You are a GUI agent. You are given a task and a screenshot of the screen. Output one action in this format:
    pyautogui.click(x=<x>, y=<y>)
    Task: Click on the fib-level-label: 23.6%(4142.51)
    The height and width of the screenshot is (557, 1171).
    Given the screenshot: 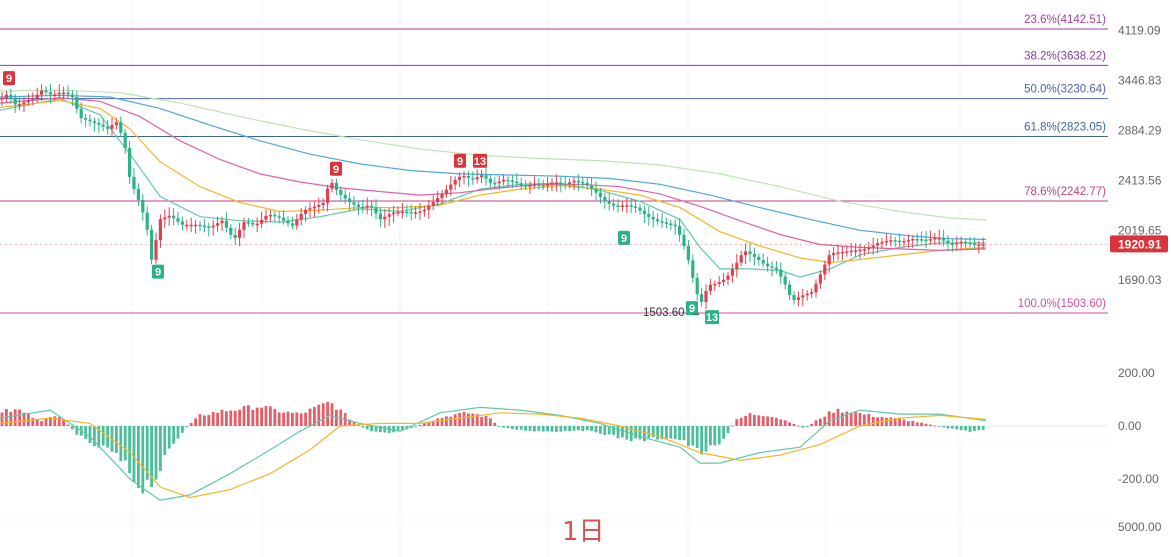 What is the action you would take?
    pyautogui.click(x=1065, y=20)
    